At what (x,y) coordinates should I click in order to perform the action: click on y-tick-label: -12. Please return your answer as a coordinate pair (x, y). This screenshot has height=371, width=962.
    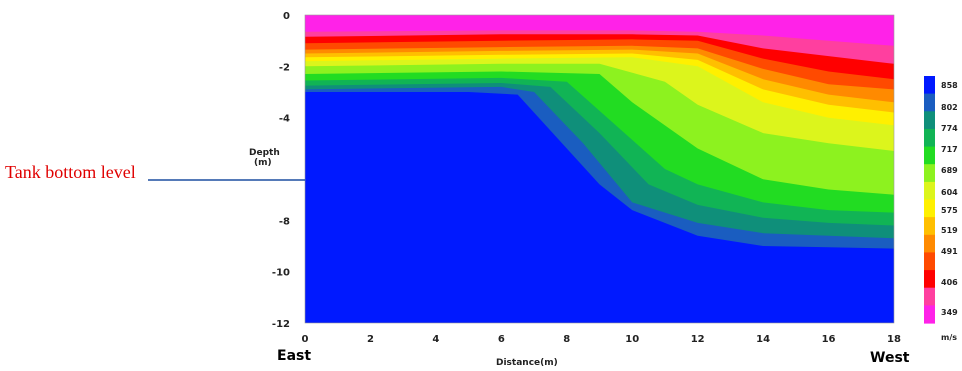
    Looking at the image, I should click on (281, 324).